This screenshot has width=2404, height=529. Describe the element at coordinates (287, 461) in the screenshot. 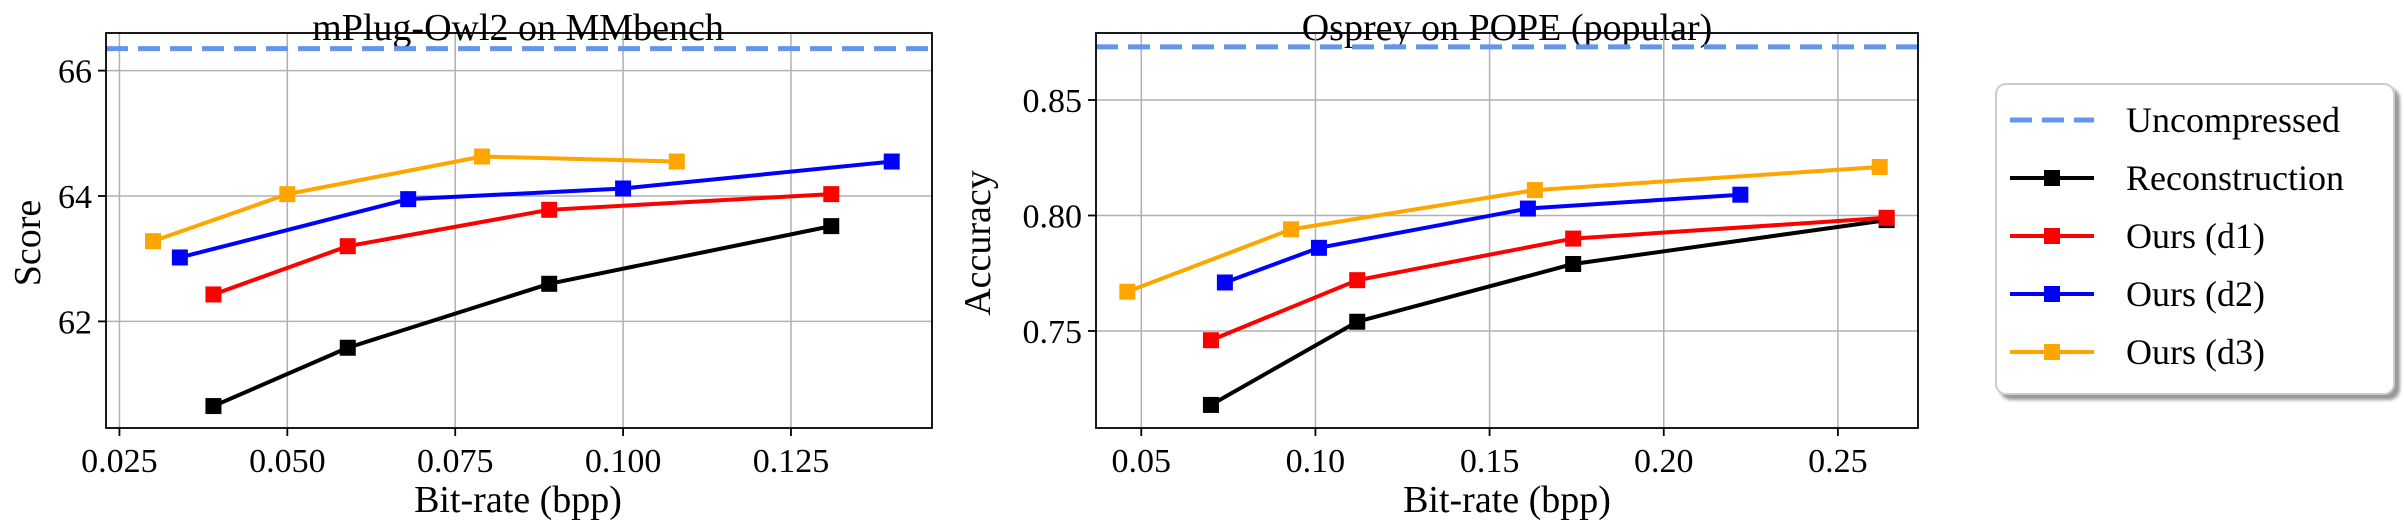

I see `x-tick-label: 0.050` at that location.